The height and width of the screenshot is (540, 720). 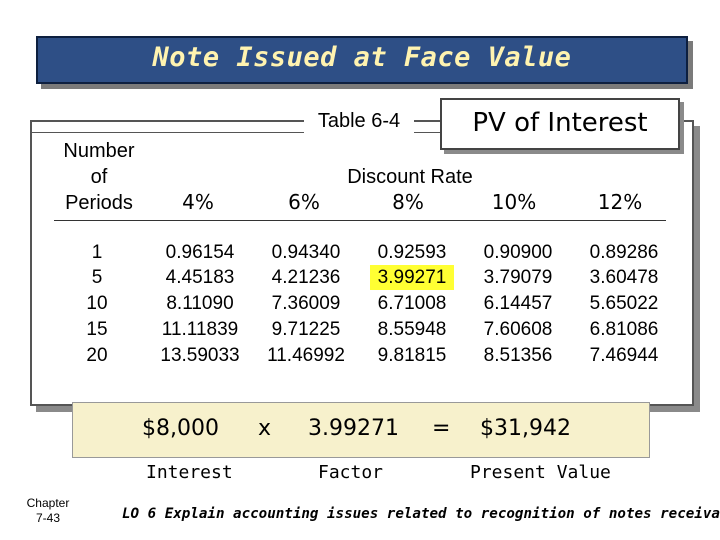 What do you see at coordinates (200, 277) in the screenshot?
I see `table-cell: 4.45183` at bounding box center [200, 277].